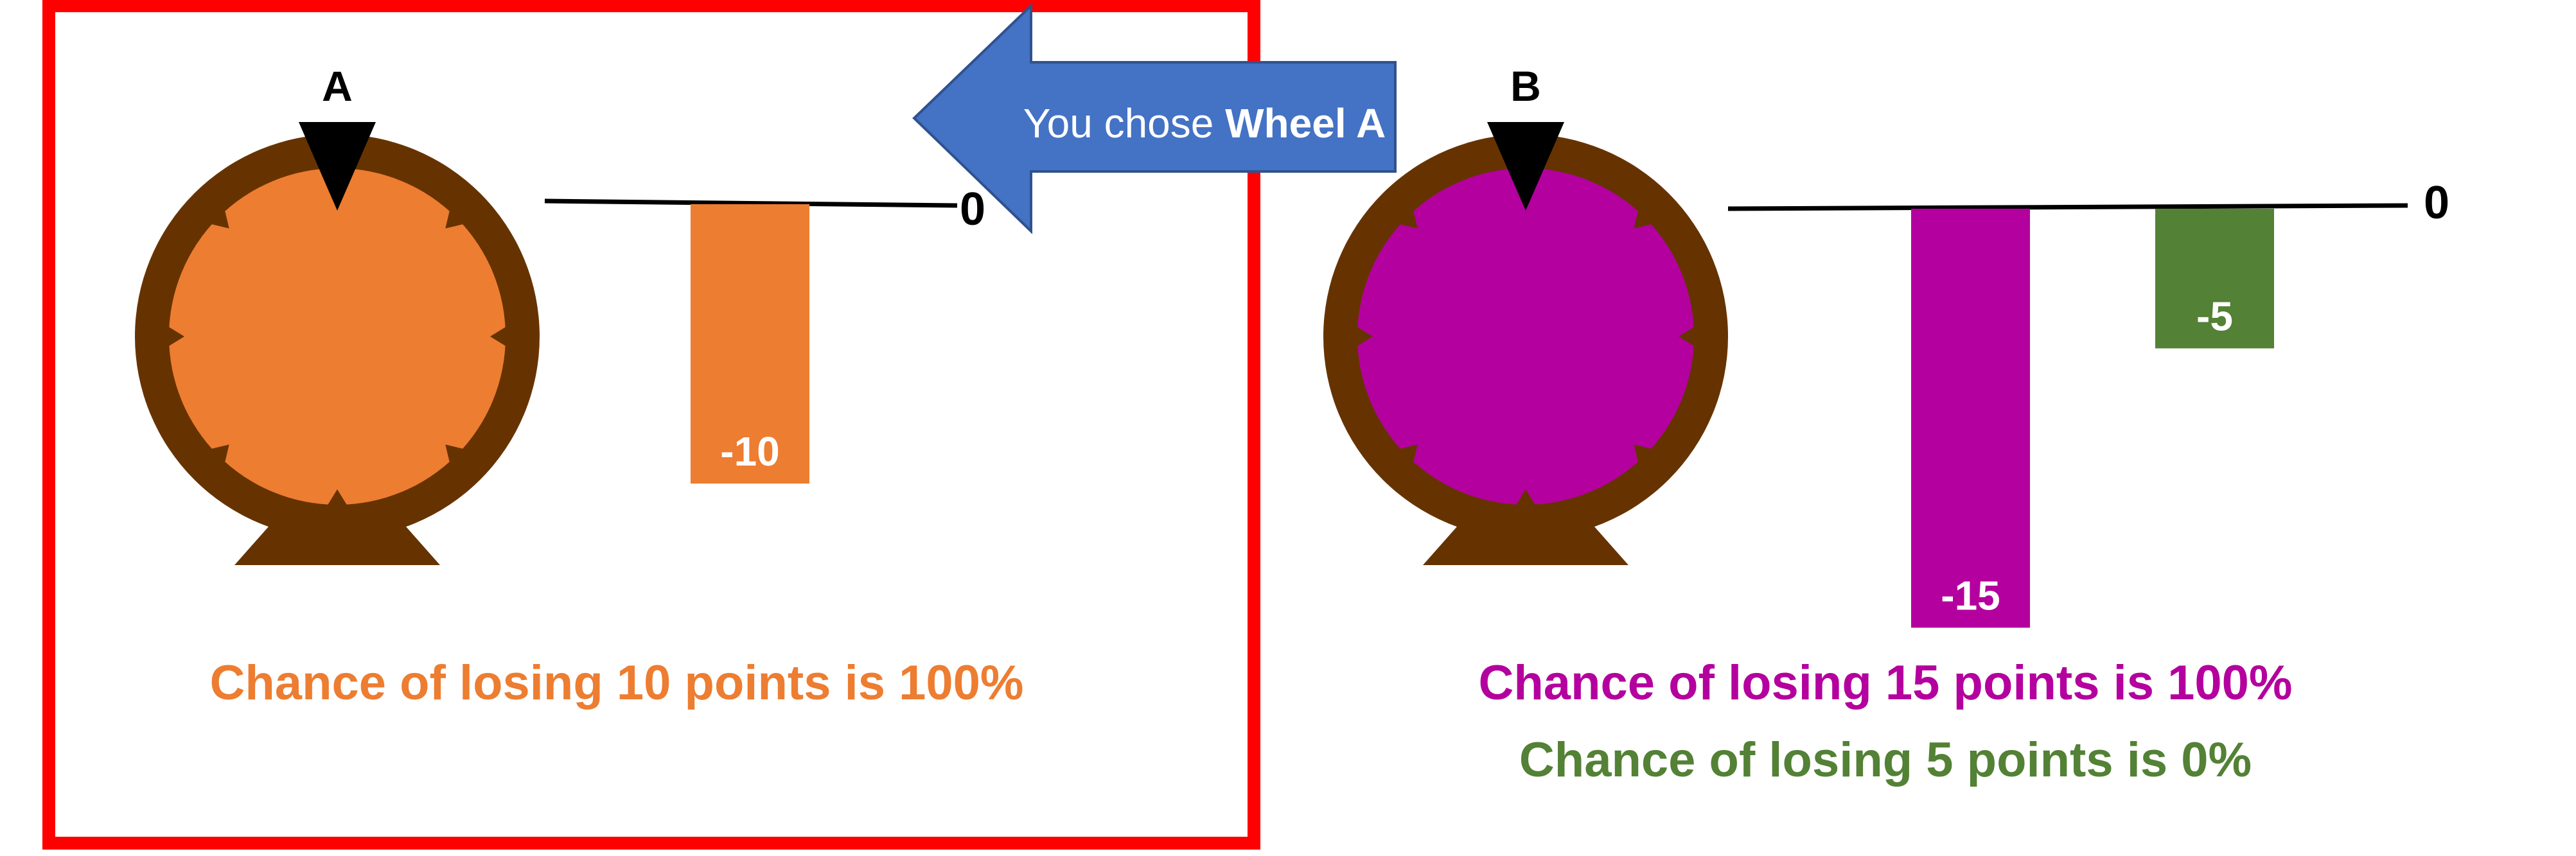 The width and height of the screenshot is (2576, 856). I want to click on choice-callout: You chose Wheel A, so click(1154, 118).